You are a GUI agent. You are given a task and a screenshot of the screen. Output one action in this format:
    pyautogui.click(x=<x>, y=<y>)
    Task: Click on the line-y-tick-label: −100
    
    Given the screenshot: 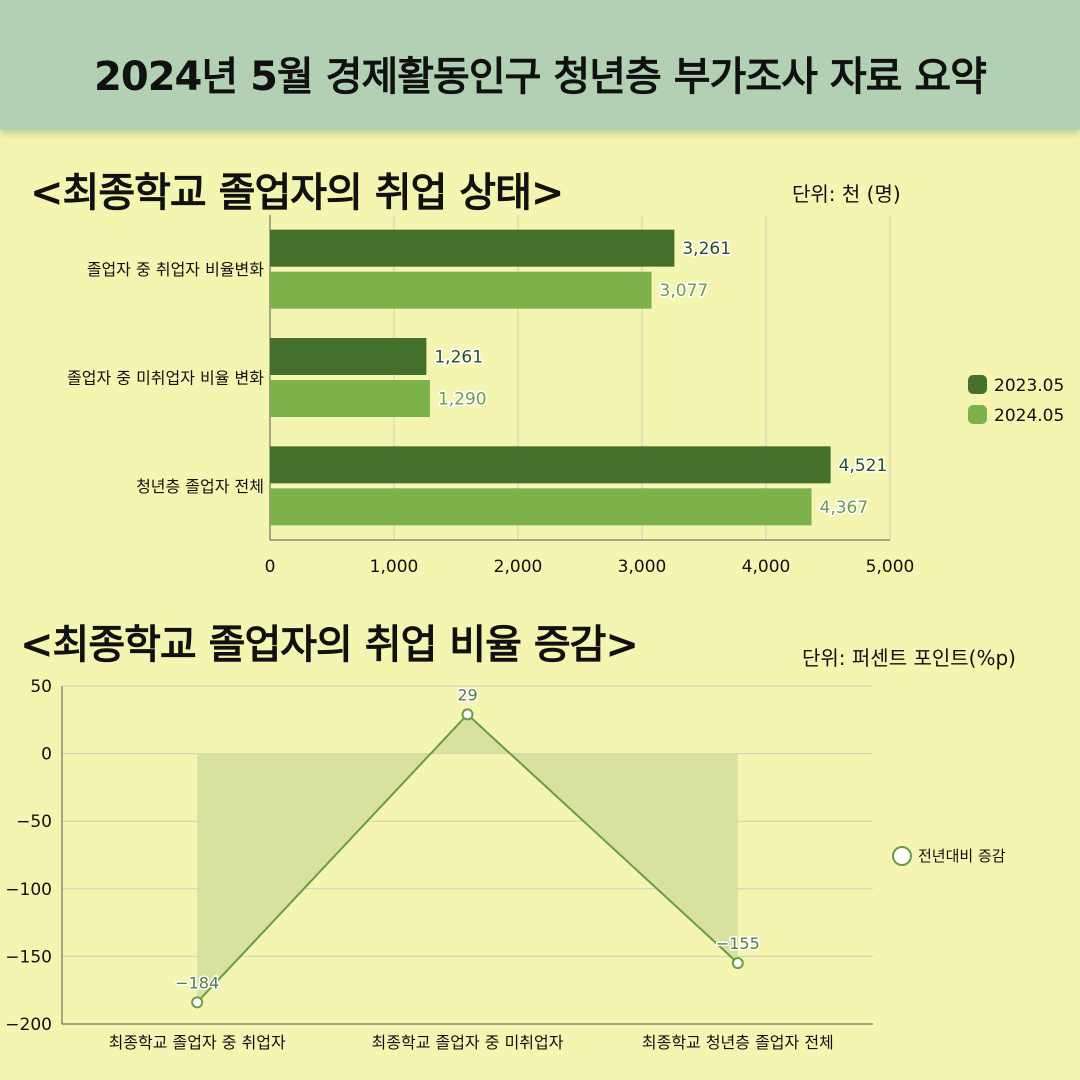 What is the action you would take?
    pyautogui.click(x=28, y=890)
    